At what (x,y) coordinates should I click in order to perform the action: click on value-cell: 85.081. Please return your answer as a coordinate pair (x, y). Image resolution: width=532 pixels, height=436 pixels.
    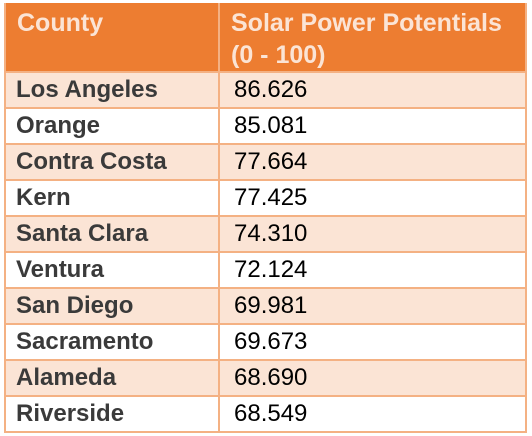
    Looking at the image, I should click on (372, 126).